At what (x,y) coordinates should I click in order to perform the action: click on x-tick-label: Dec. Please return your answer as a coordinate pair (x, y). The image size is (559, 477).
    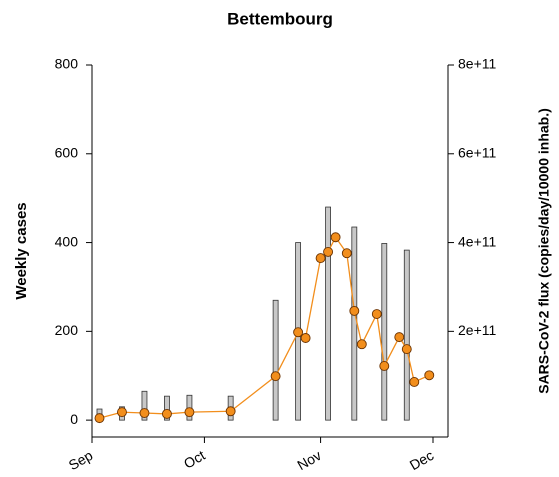
    Looking at the image, I should click on (422, 460).